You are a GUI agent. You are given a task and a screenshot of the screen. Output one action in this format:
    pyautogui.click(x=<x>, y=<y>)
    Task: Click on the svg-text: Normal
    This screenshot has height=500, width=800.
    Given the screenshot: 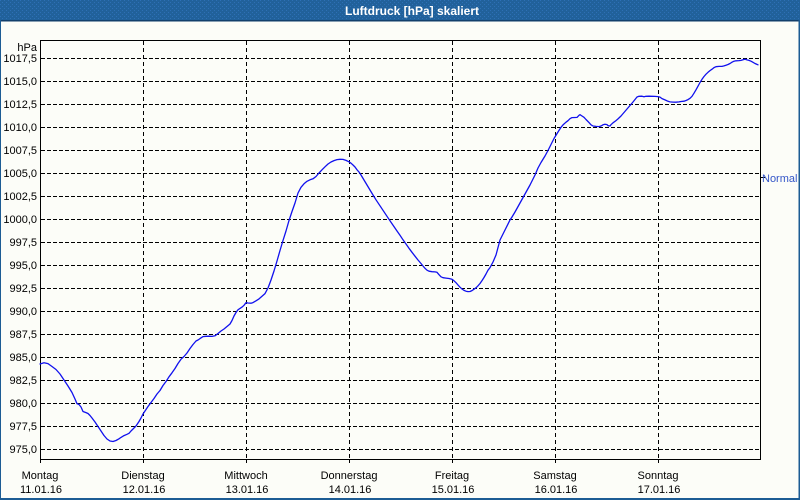 What is the action you would take?
    pyautogui.click(x=779, y=179)
    